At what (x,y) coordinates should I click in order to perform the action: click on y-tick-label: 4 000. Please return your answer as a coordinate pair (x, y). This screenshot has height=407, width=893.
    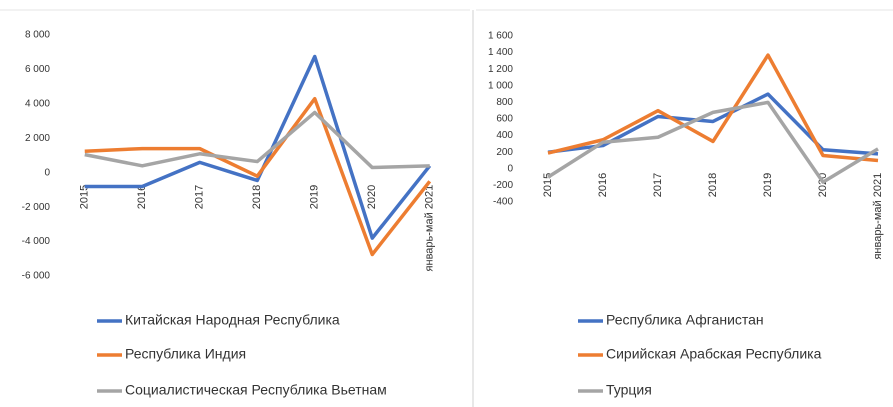
    Looking at the image, I should click on (37, 103).